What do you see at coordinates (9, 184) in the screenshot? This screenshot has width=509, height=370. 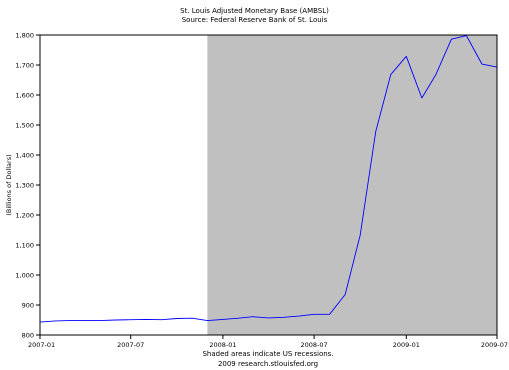 I see `y-axis-label: (Billions of Dollars)` at bounding box center [9, 184].